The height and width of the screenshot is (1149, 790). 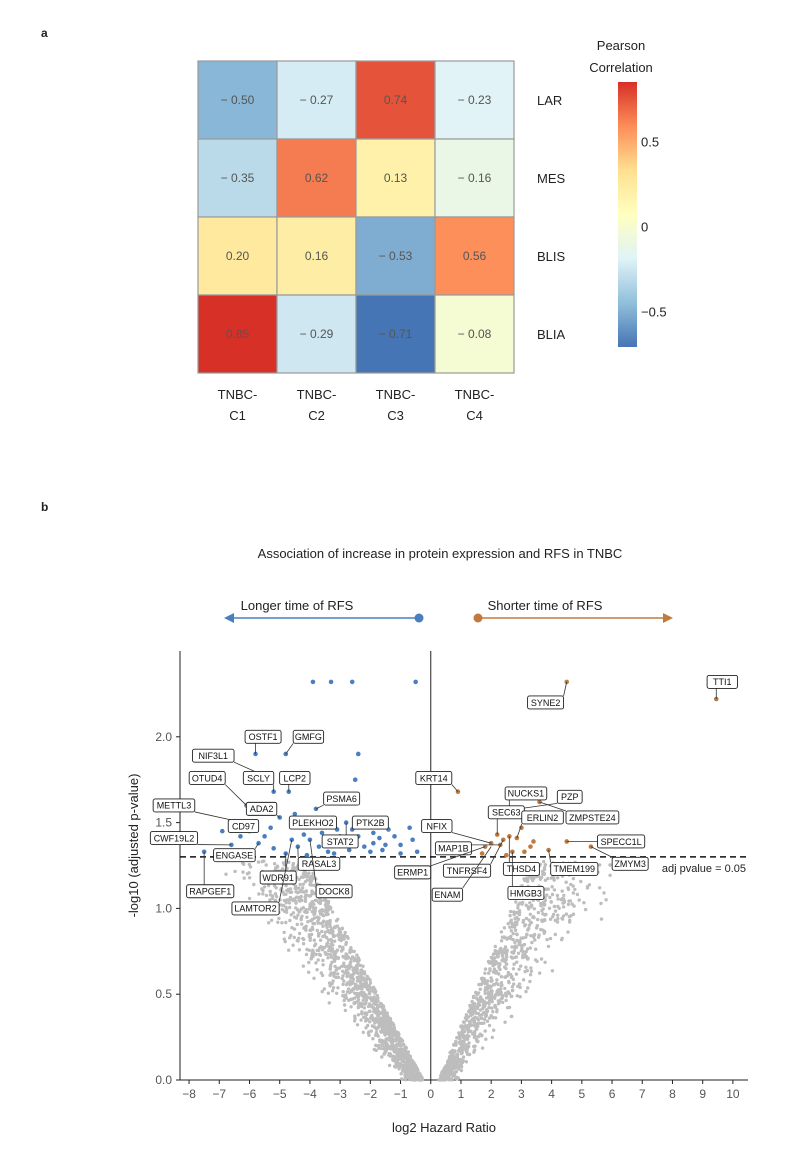 What do you see at coordinates (219, 1094) in the screenshot?
I see `x-tick-label: −7` at bounding box center [219, 1094].